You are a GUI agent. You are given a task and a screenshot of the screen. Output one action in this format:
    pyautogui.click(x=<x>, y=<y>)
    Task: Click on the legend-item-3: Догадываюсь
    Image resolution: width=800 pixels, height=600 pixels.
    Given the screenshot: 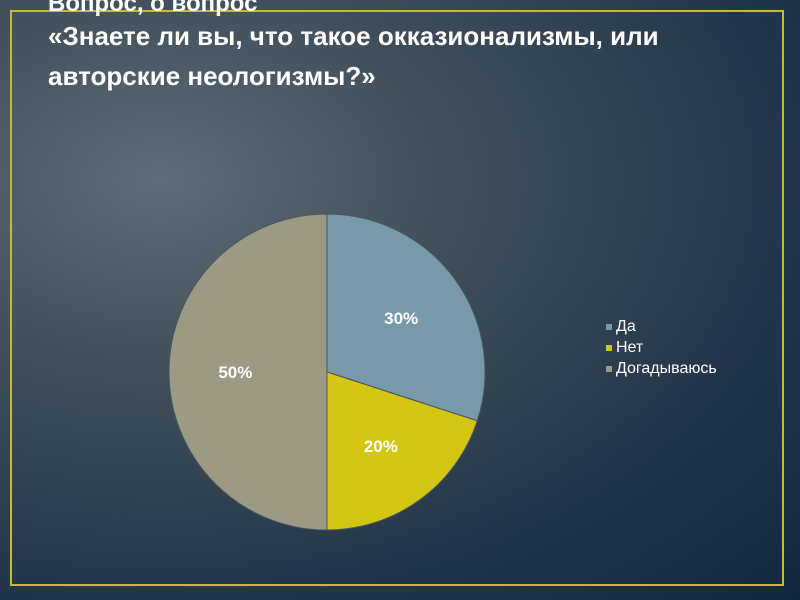 What is the action you would take?
    pyautogui.click(x=661, y=368)
    